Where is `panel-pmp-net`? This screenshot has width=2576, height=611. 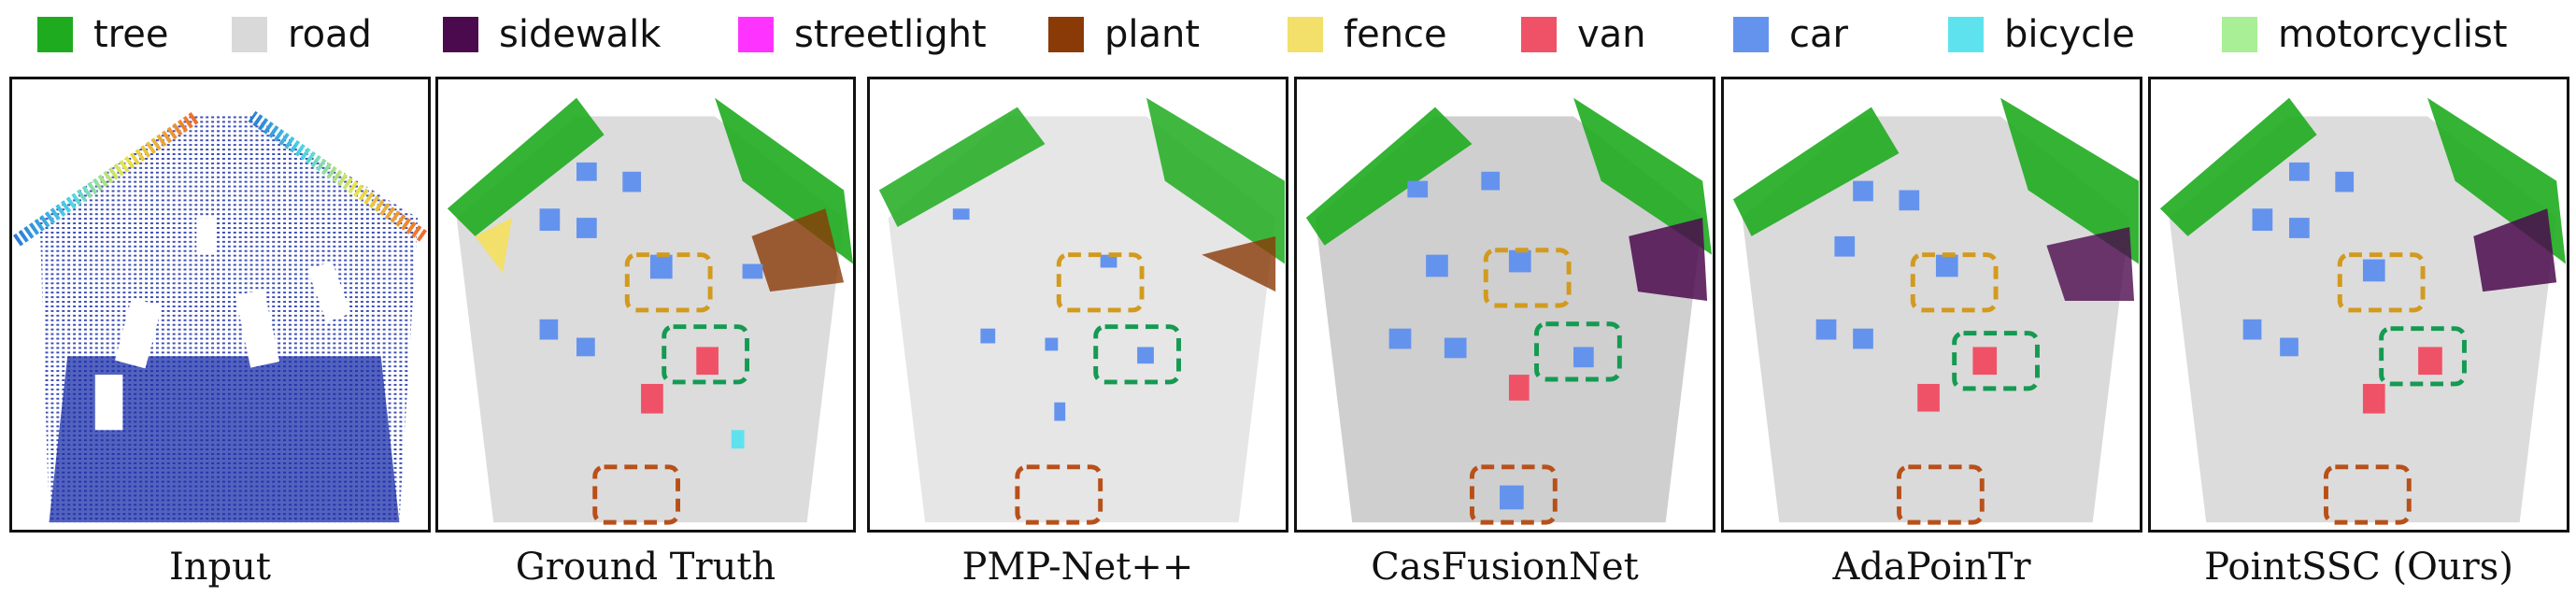 panel-pmp-net is located at coordinates (1078, 305).